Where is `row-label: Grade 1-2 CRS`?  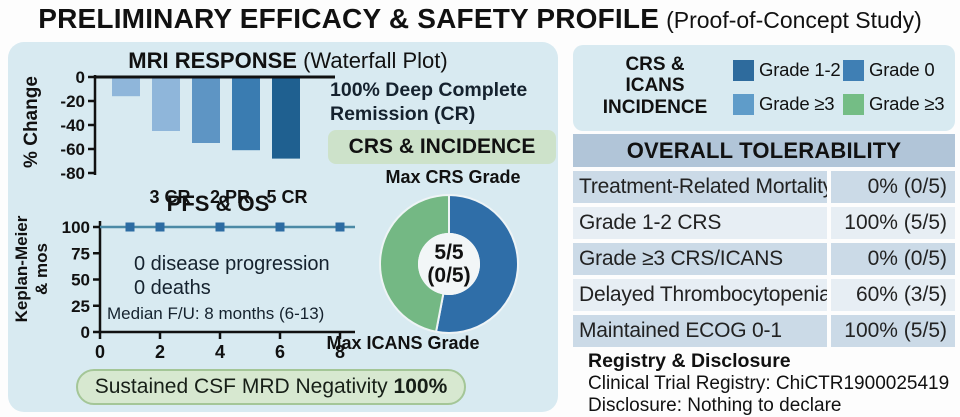
row-label: Grade 1-2 CRS is located at coordinates (700, 223).